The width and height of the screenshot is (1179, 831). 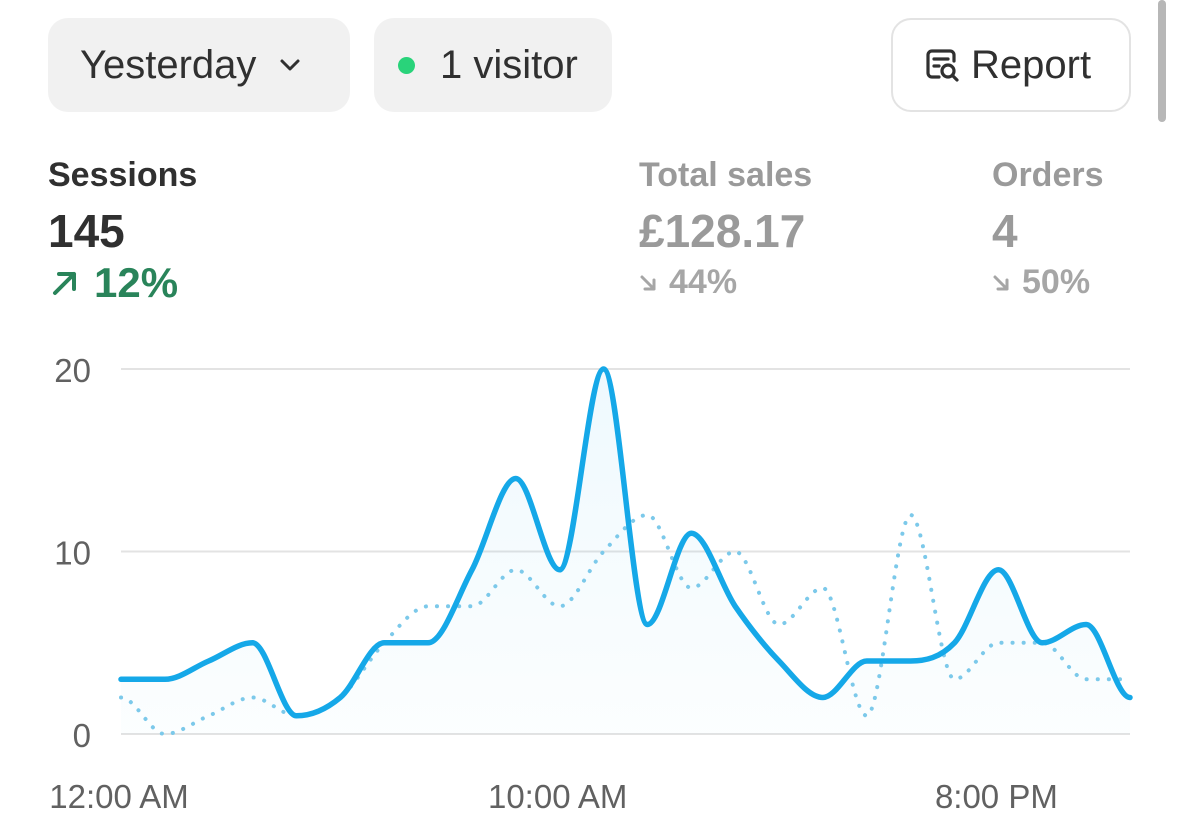 What do you see at coordinates (86, 231) in the screenshot?
I see `metric-value: 145` at bounding box center [86, 231].